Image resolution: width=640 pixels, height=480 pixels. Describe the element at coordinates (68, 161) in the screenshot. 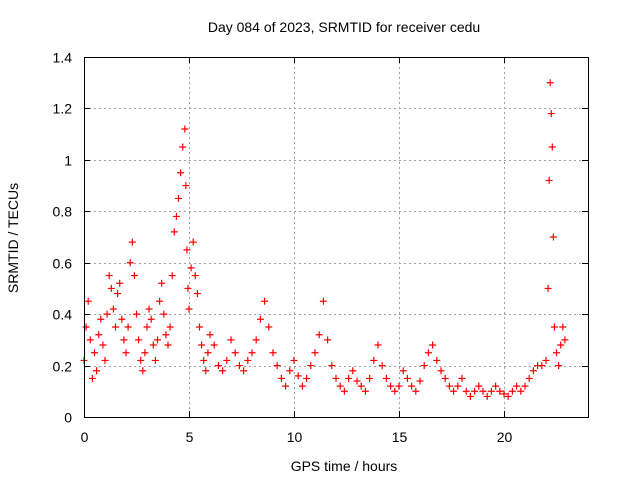

I see `y-tick-label: 1` at that location.